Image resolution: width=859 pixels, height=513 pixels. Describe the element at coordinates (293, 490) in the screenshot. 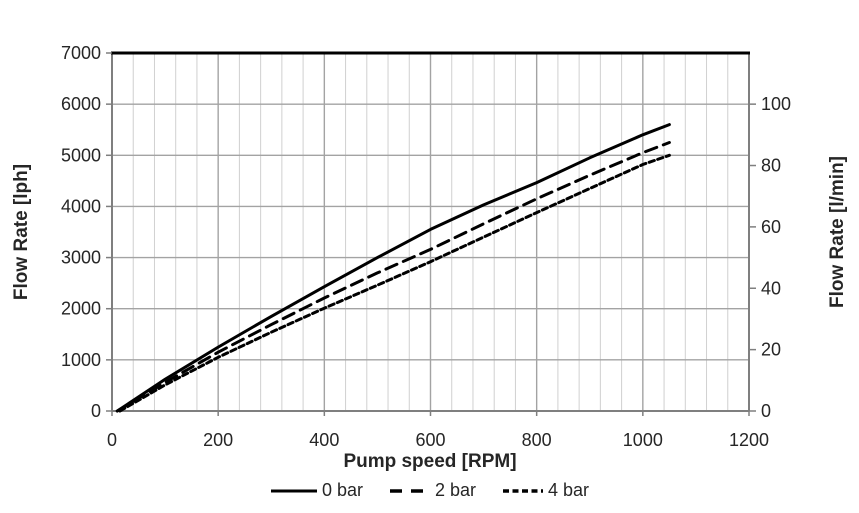

I see `legend-line-sample-solid` at that location.